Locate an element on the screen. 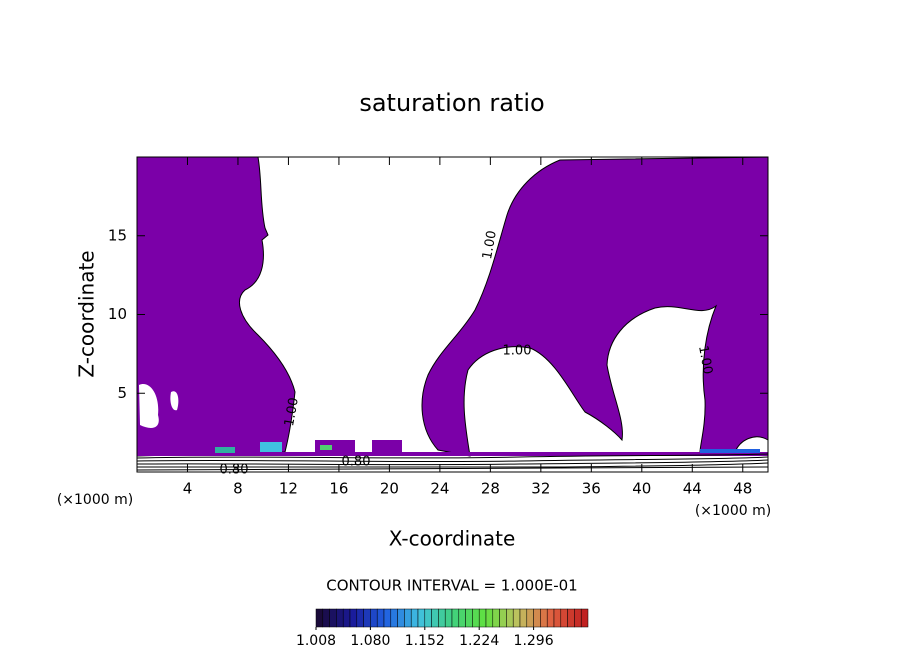  x-tick-label: 44 is located at coordinates (692, 489).